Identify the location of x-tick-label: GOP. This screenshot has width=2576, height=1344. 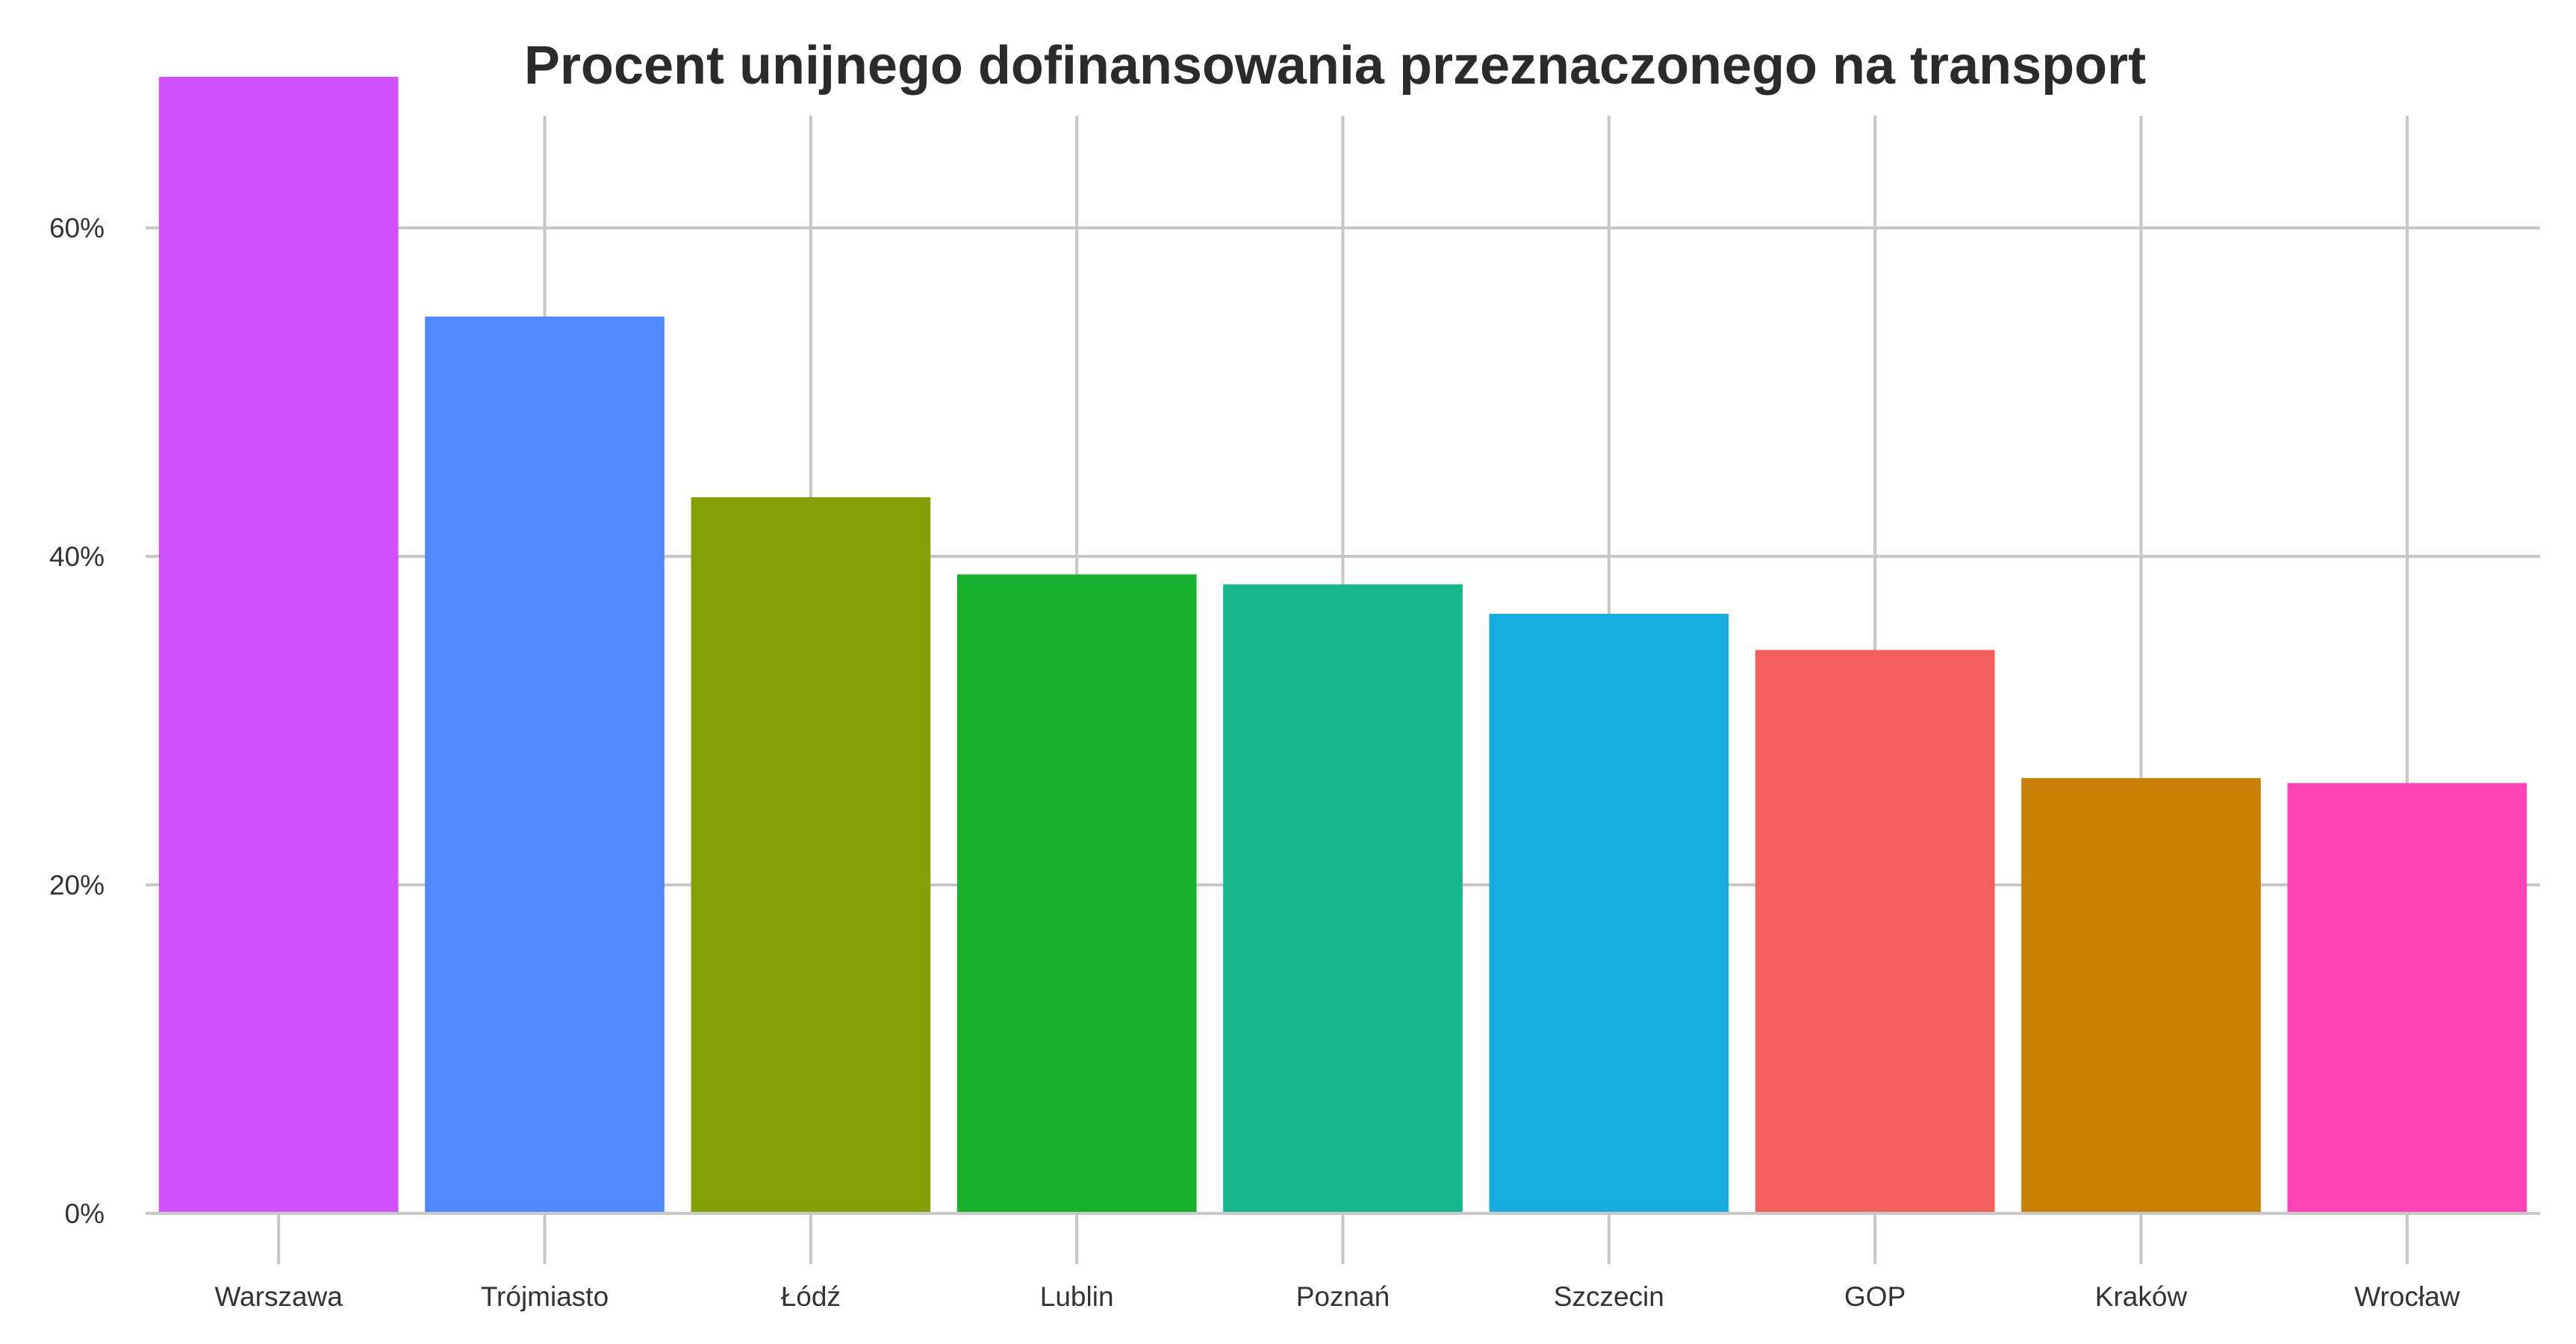
(1874, 1296).